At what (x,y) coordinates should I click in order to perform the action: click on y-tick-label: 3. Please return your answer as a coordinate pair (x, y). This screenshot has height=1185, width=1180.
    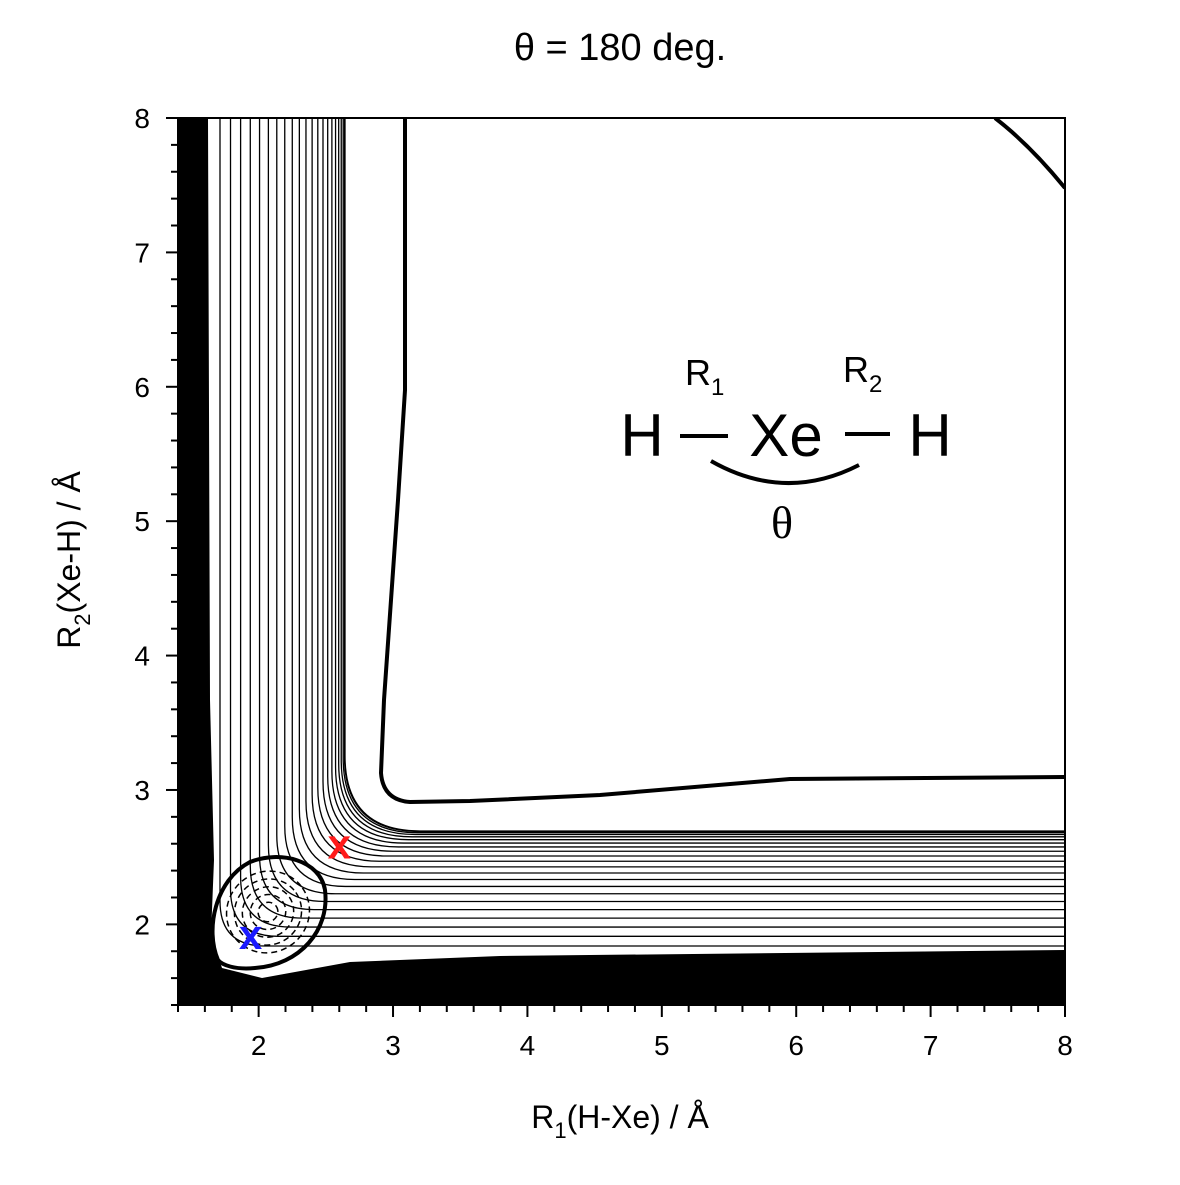
    Looking at the image, I should click on (142, 790).